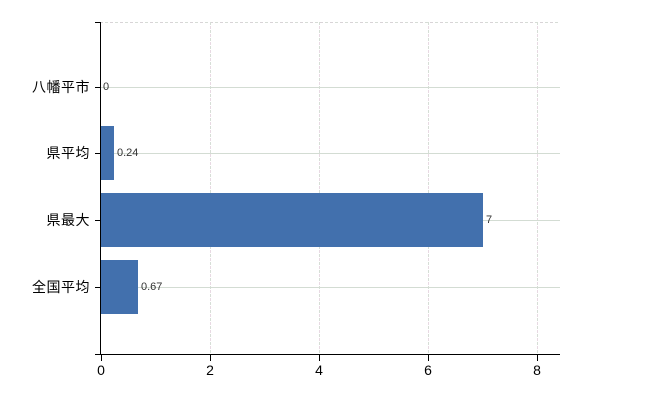  What do you see at coordinates (61, 87) in the screenshot?
I see `category-label: 八幡平市` at bounding box center [61, 87].